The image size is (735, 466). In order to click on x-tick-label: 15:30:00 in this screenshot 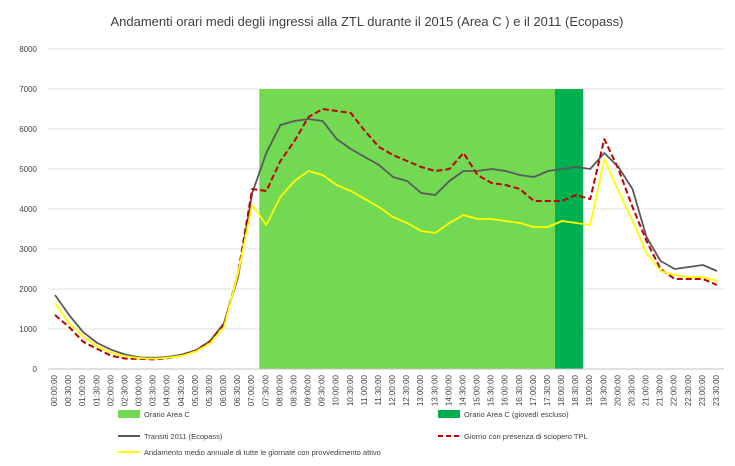, I will do `click(491, 390)`.